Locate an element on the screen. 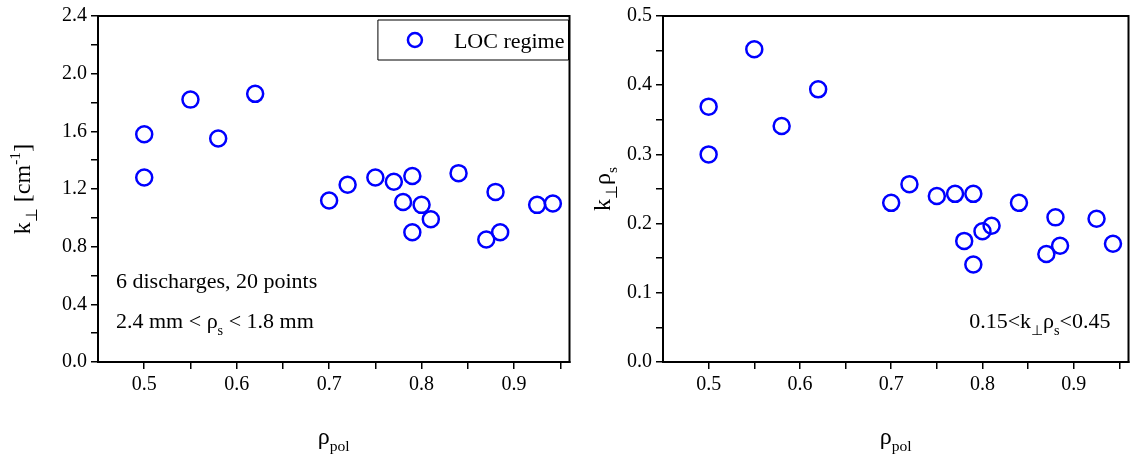 Image resolution: width=1139 pixels, height=457 pixels. y-tick-label: 0.5 is located at coordinates (639, 14).